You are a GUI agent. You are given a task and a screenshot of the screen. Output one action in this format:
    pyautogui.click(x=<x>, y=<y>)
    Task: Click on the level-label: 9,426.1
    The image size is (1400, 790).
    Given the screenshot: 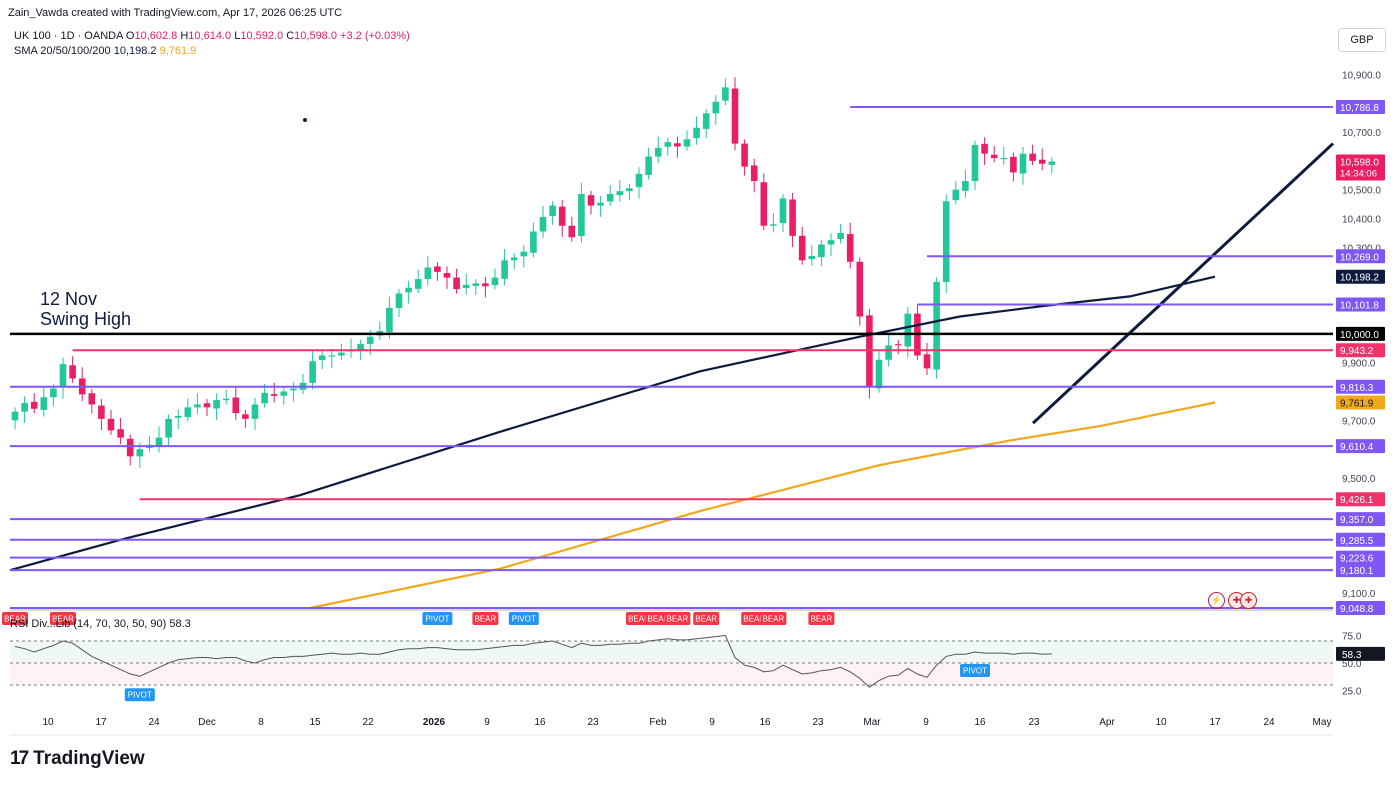 What is the action you would take?
    pyautogui.click(x=1357, y=500)
    